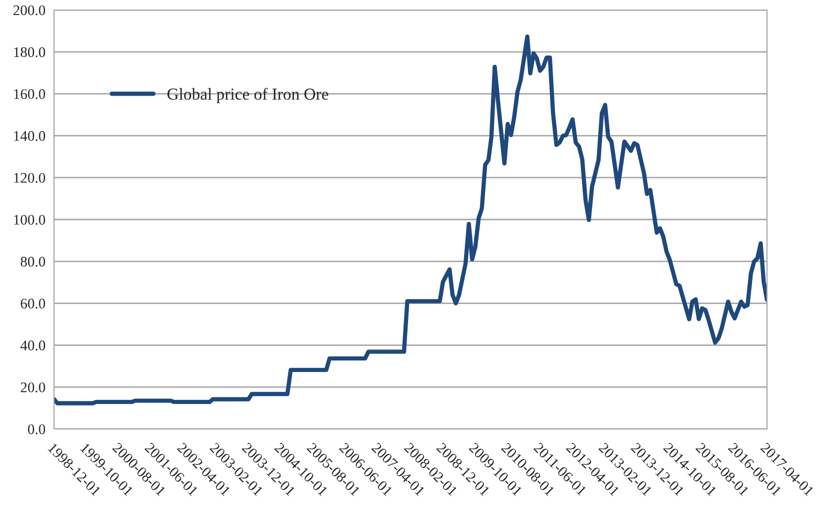  I want to click on y-tick-label: 20.0, so click(33, 387).